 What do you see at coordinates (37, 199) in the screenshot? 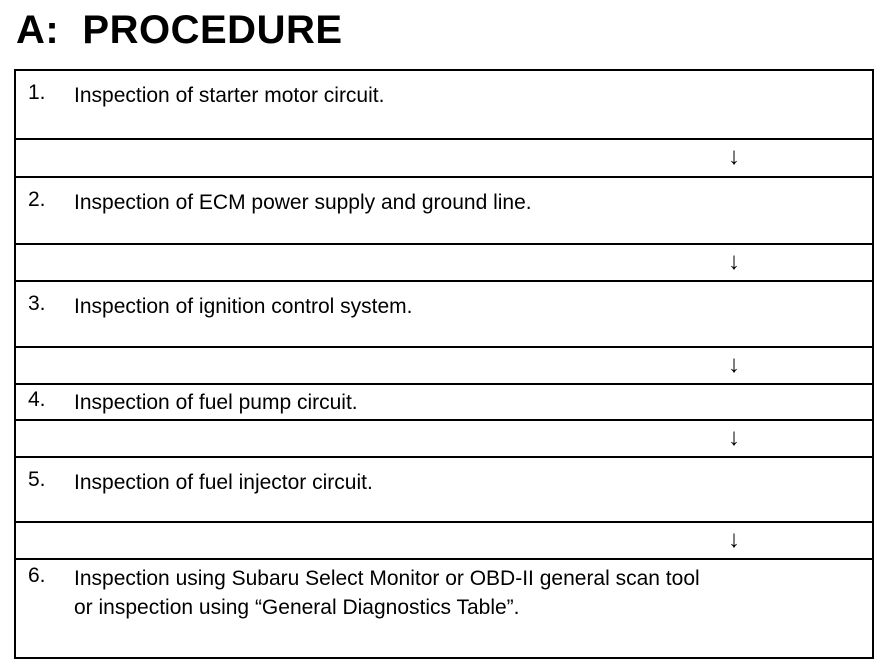
I see `step-number: 2.` at bounding box center [37, 199].